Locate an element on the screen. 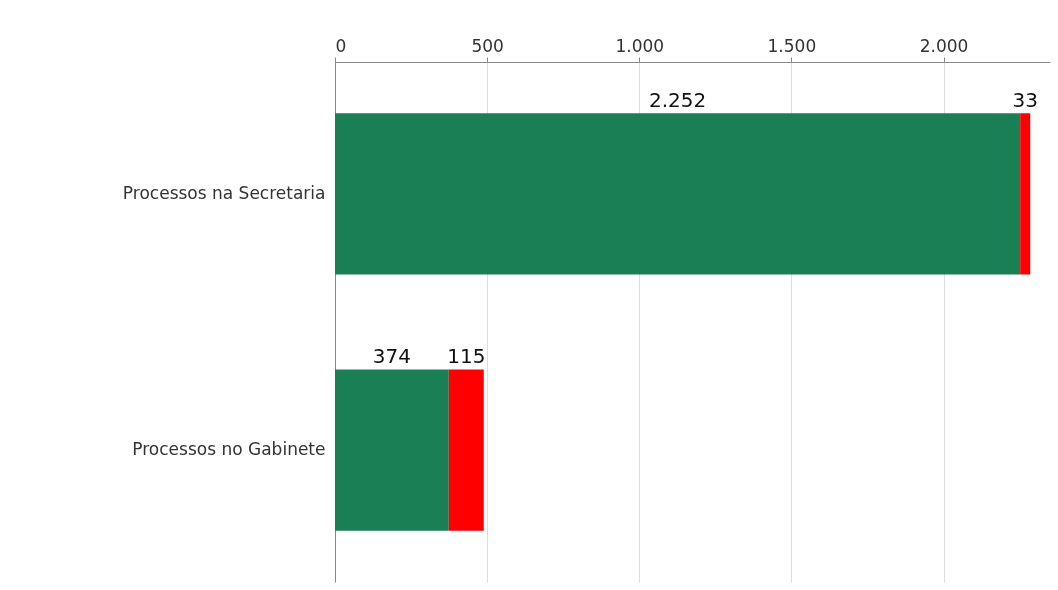  y-tick-label: Processos na Secretaria is located at coordinates (224, 192).